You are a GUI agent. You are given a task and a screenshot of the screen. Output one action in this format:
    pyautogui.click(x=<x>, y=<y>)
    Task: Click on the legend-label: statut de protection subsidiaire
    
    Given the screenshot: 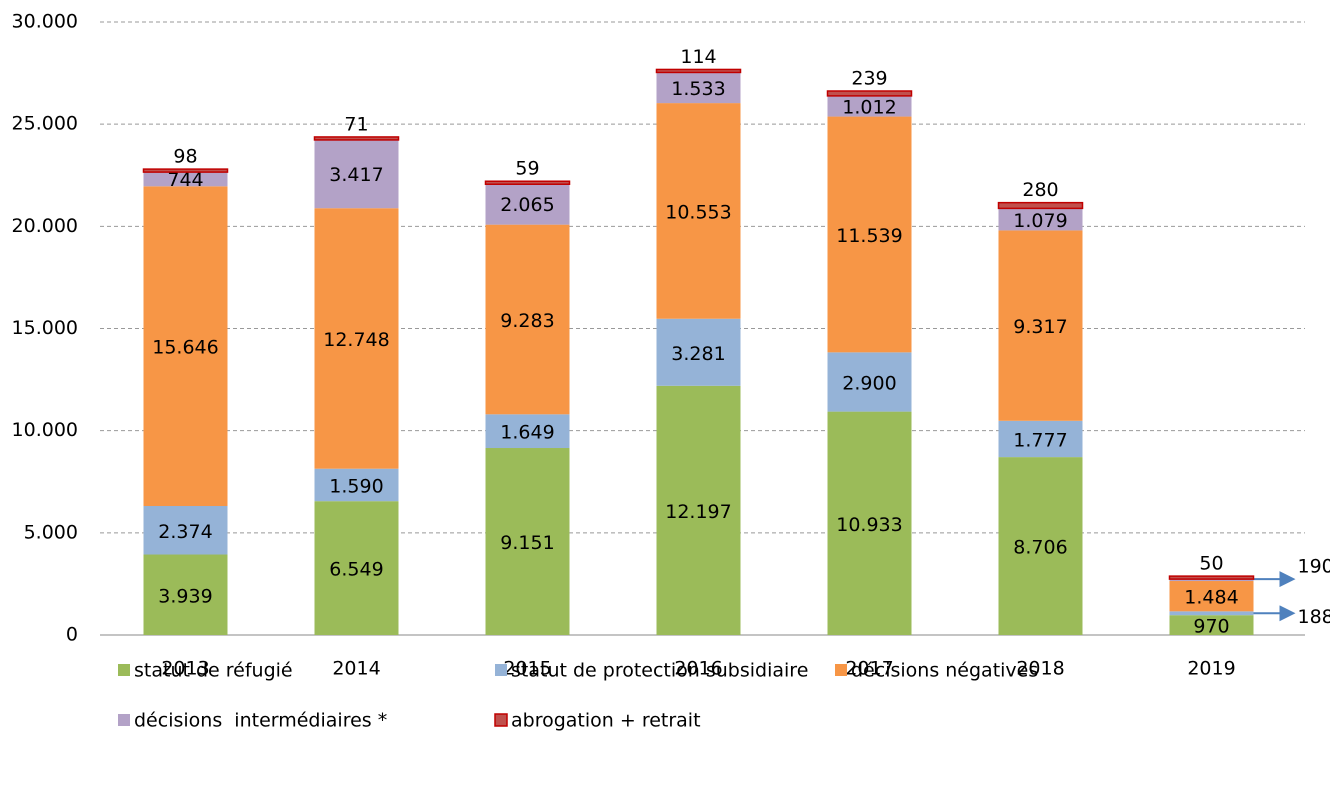 What is the action you would take?
    pyautogui.click(x=659, y=671)
    